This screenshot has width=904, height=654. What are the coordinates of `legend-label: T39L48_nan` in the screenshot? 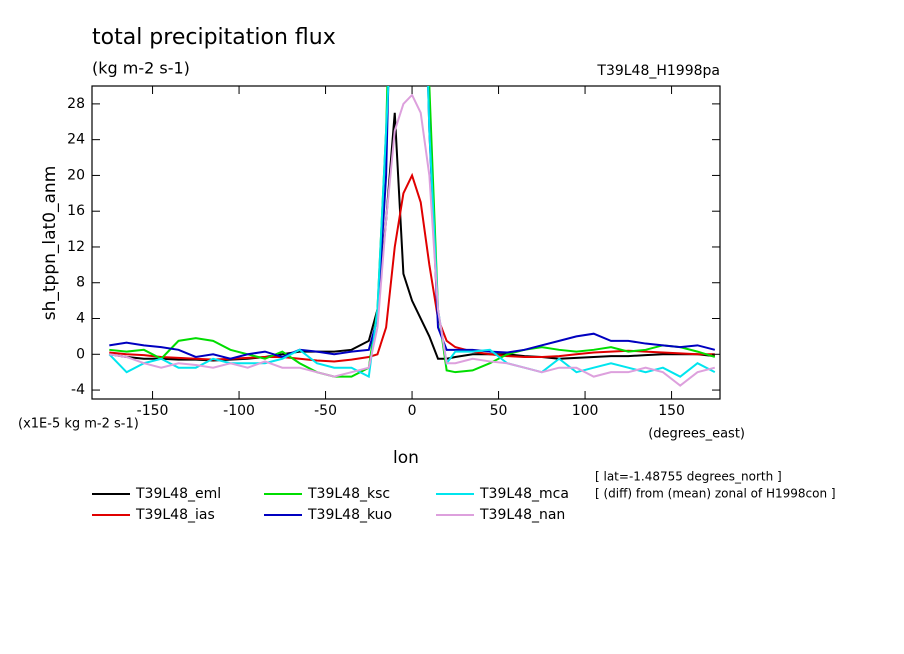 It's located at (522, 515).